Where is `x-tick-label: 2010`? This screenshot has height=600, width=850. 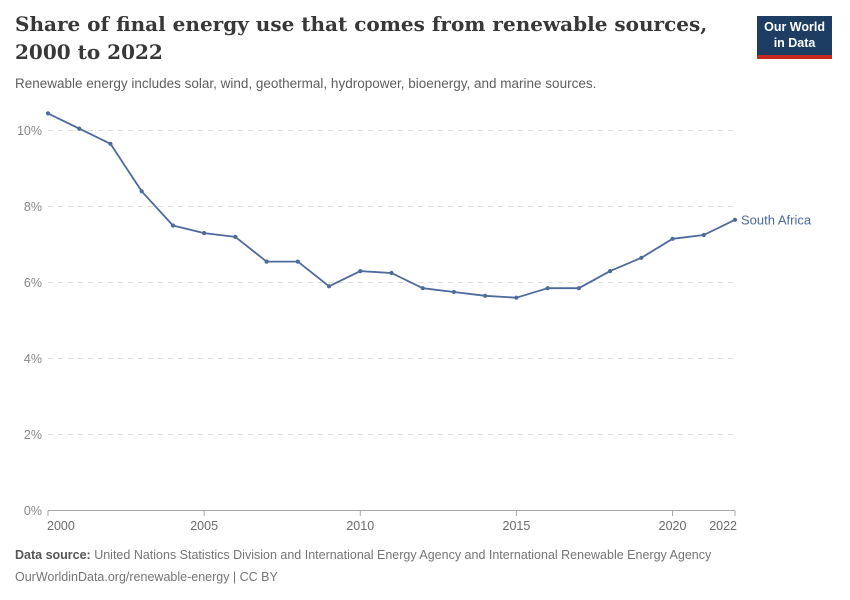 x-tick-label: 2010 is located at coordinates (360, 526).